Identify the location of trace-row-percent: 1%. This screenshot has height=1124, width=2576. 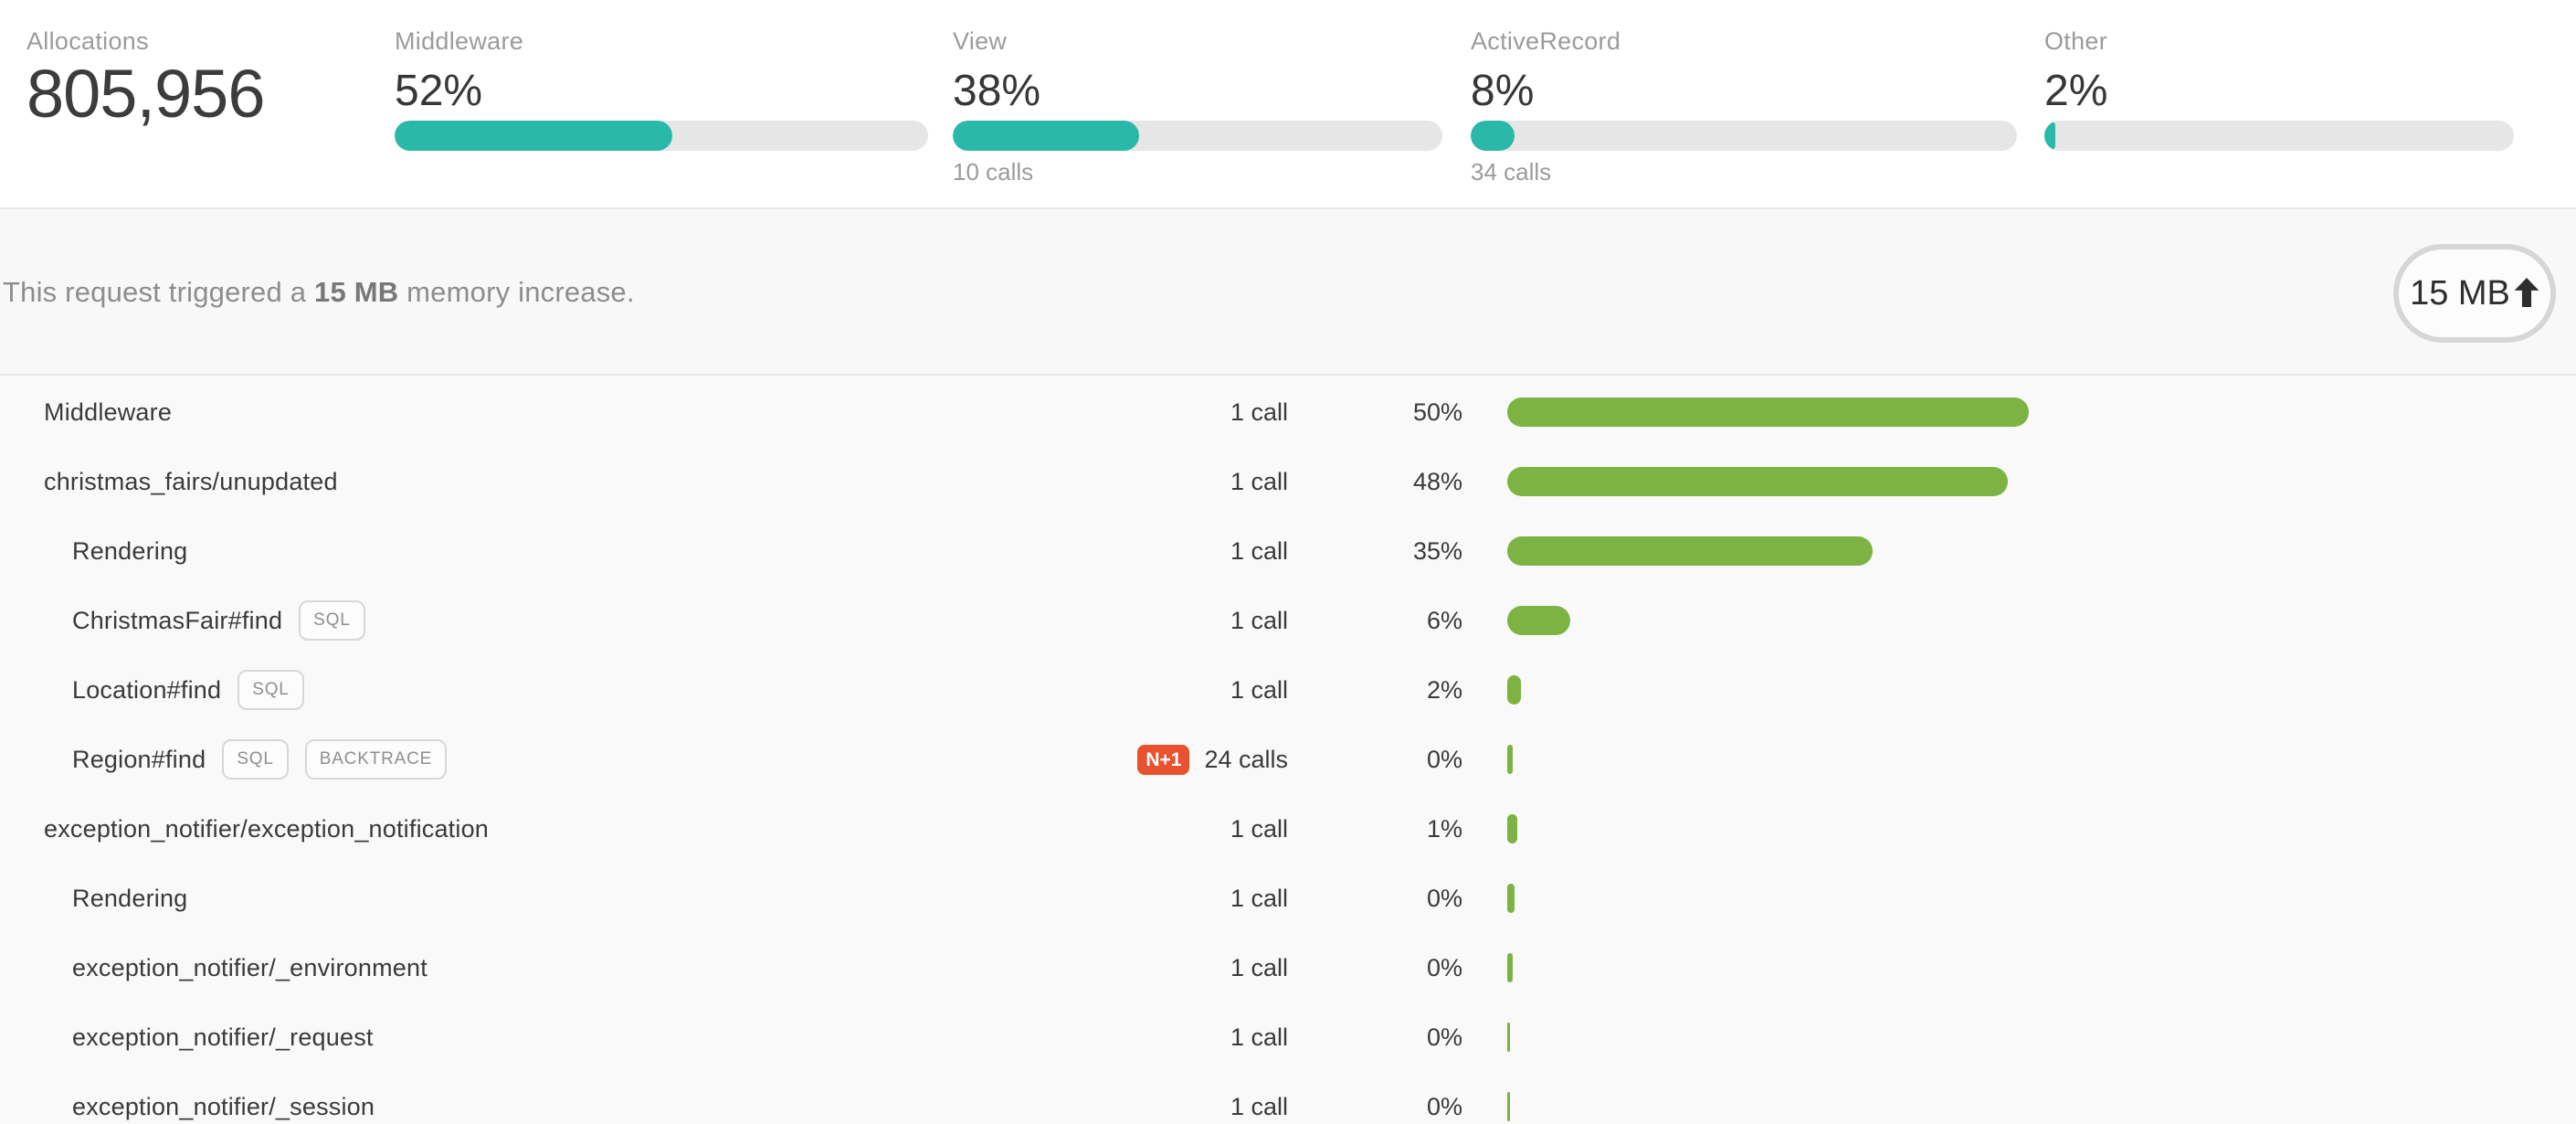
(1444, 828).